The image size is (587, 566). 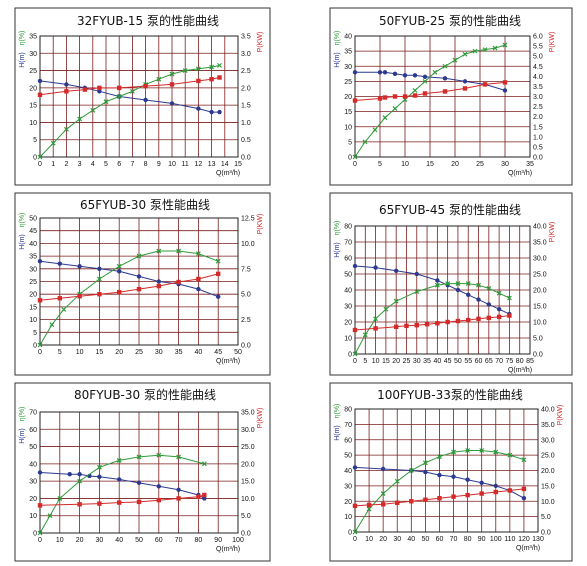 I want to click on x-tick-label: 10, so click(x=369, y=539).